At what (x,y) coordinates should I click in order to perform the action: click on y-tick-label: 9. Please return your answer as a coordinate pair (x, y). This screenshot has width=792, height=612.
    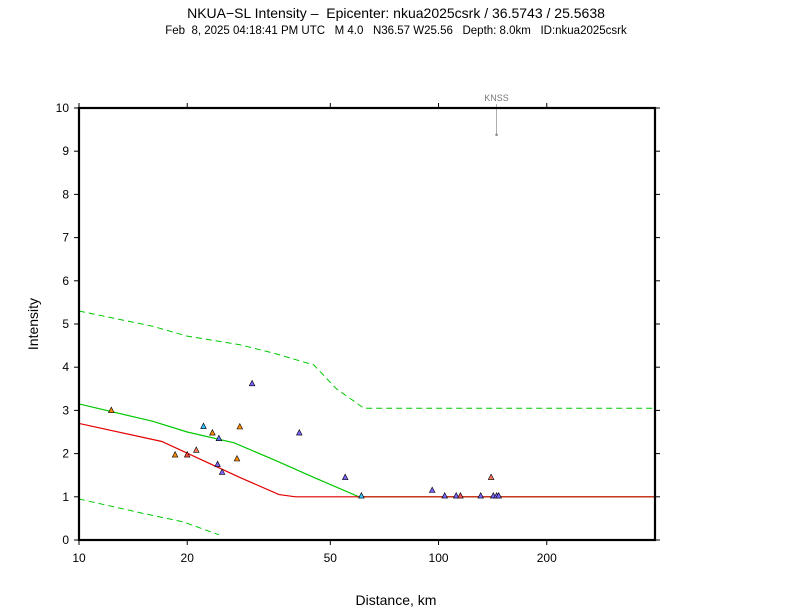
    Looking at the image, I should click on (65, 151).